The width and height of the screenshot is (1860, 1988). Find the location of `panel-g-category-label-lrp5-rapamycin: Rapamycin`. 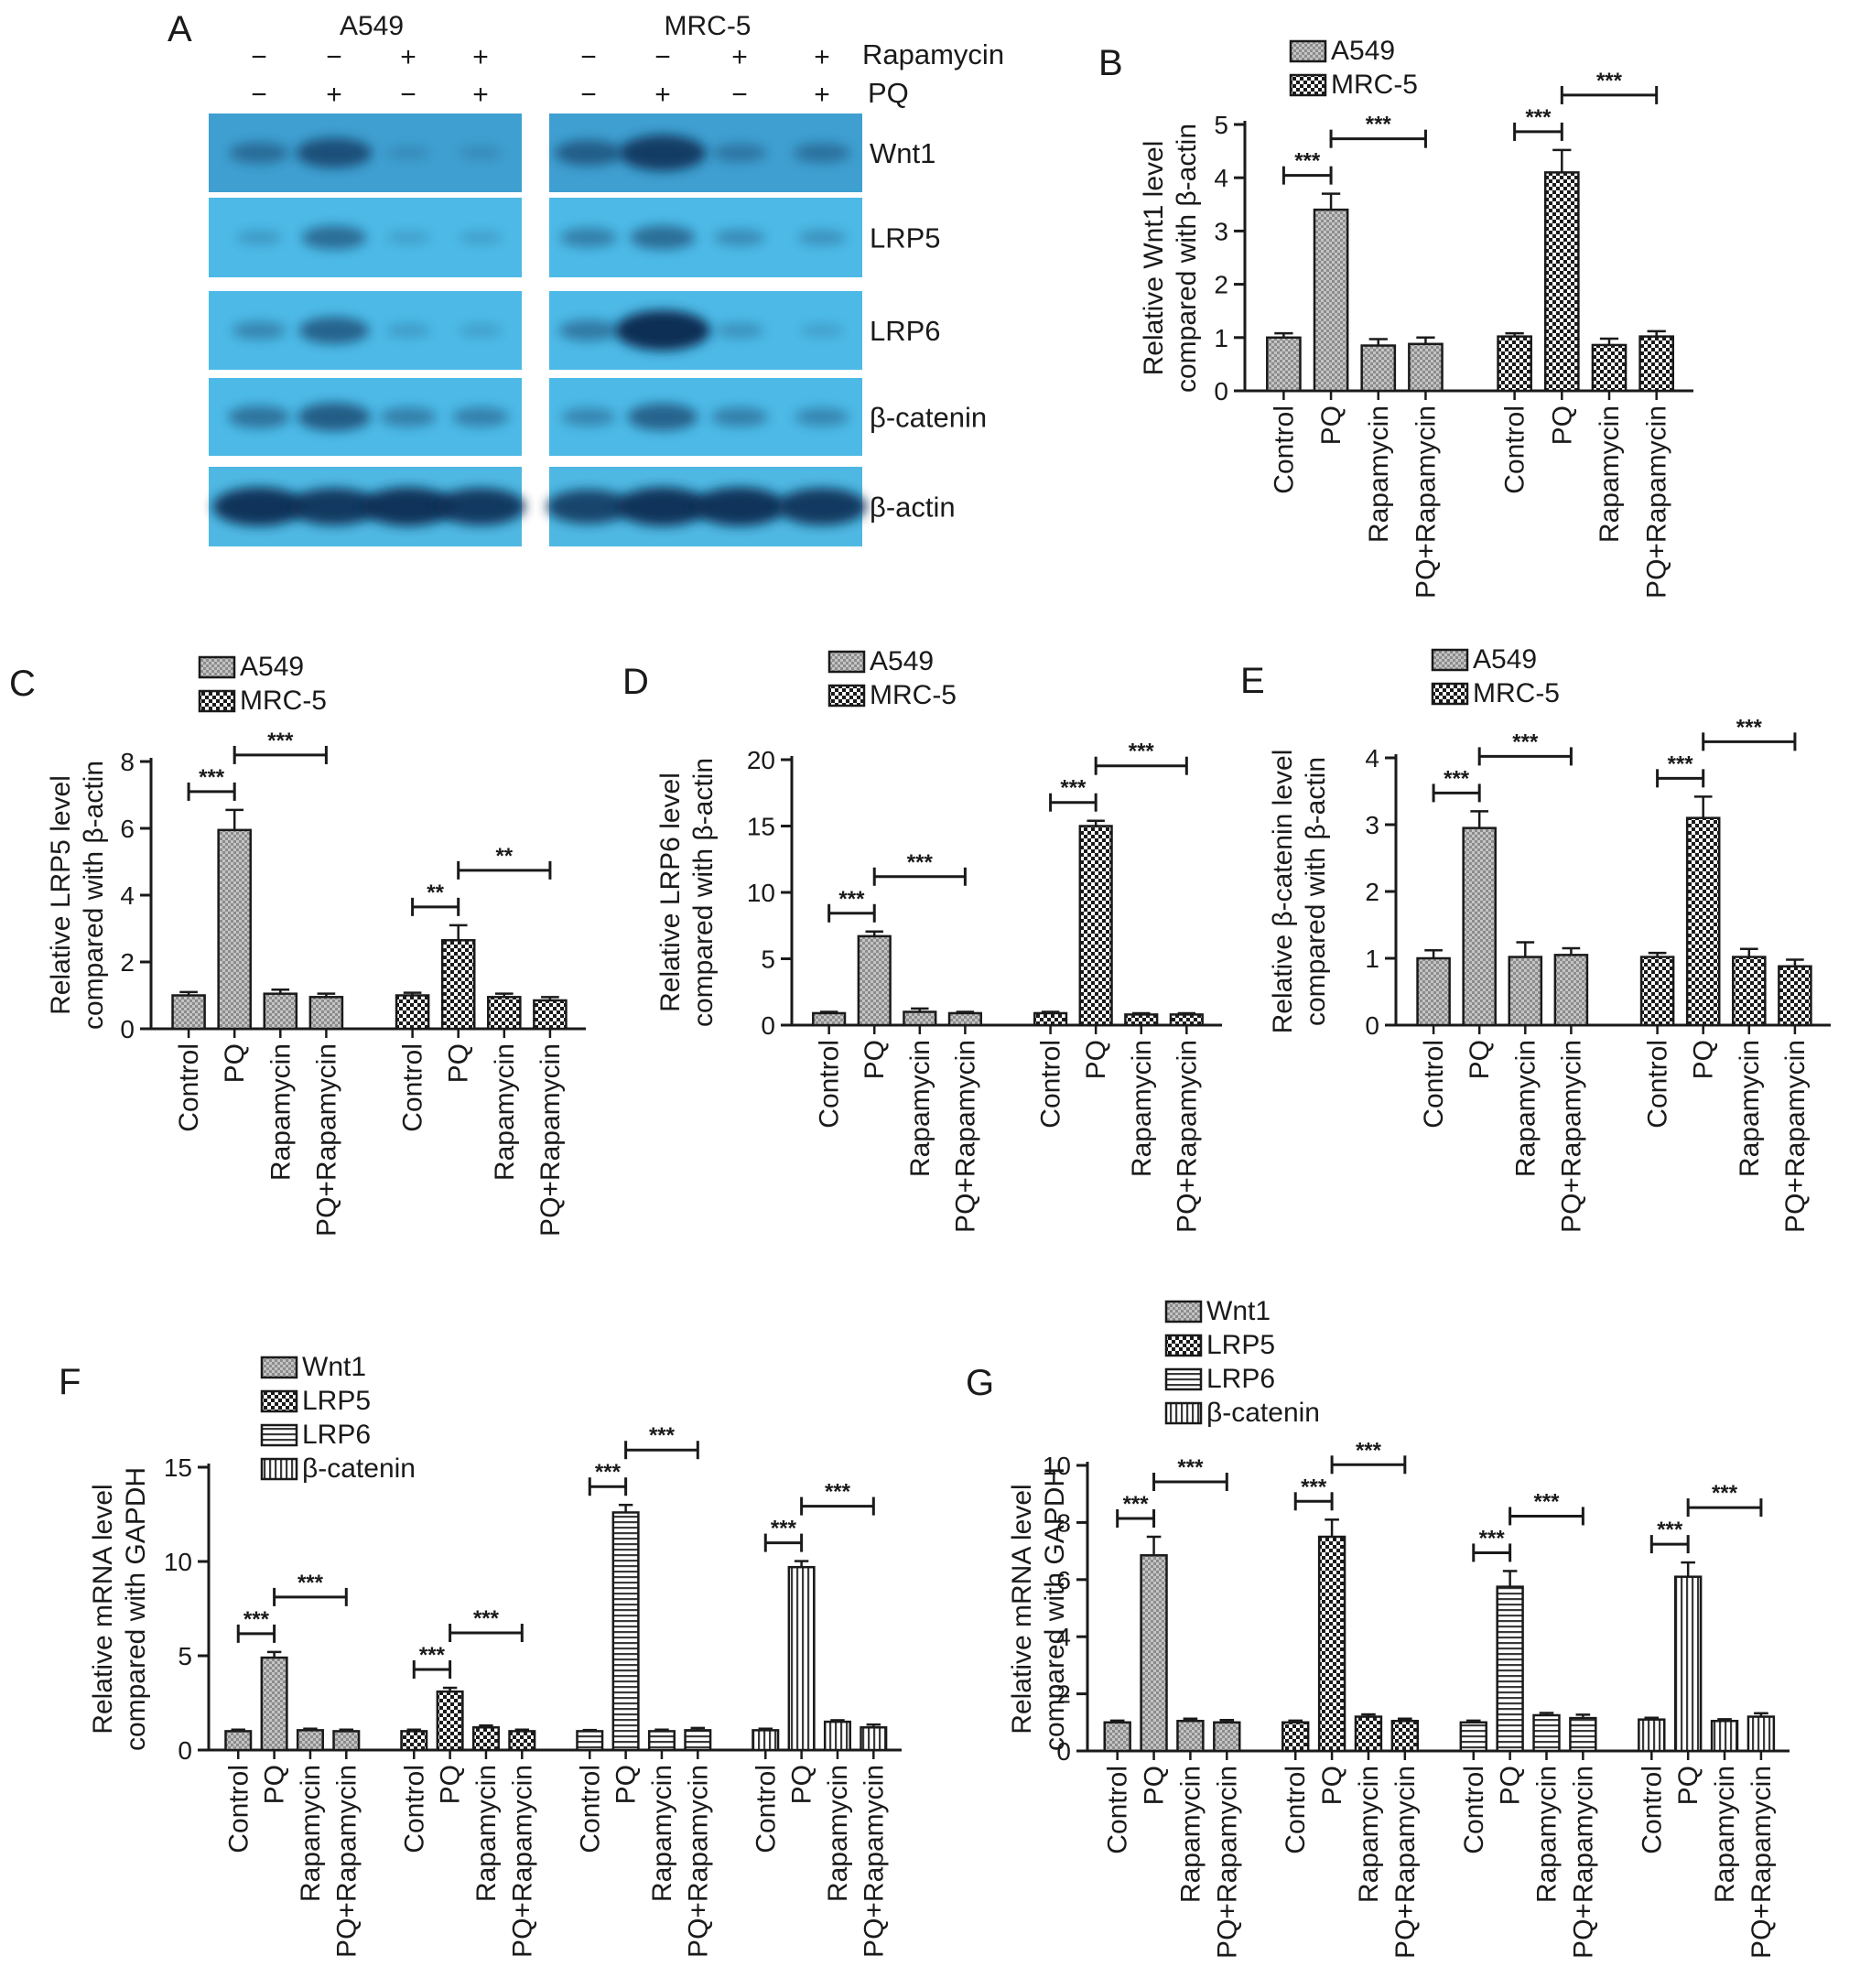

panel-g-category-label-lrp5-rapamycin: Rapamycin is located at coordinates (1369, 1834).